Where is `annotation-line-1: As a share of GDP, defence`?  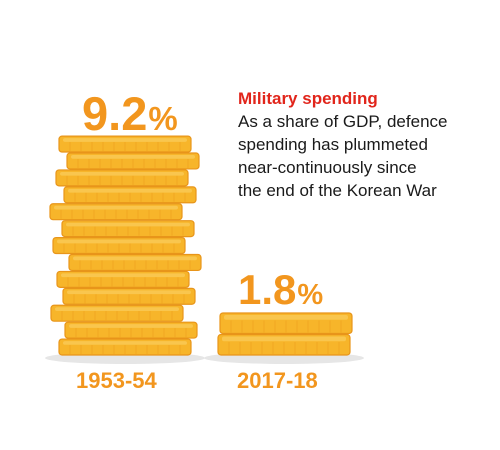 annotation-line-1: As a share of GDP, defence is located at coordinates (342, 121).